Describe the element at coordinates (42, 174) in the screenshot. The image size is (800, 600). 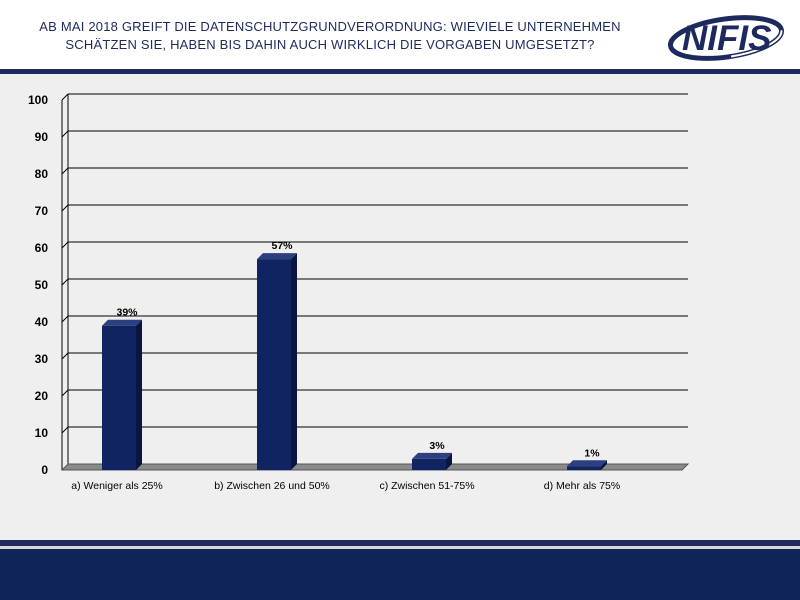
I see `y-tick-label: 80` at that location.